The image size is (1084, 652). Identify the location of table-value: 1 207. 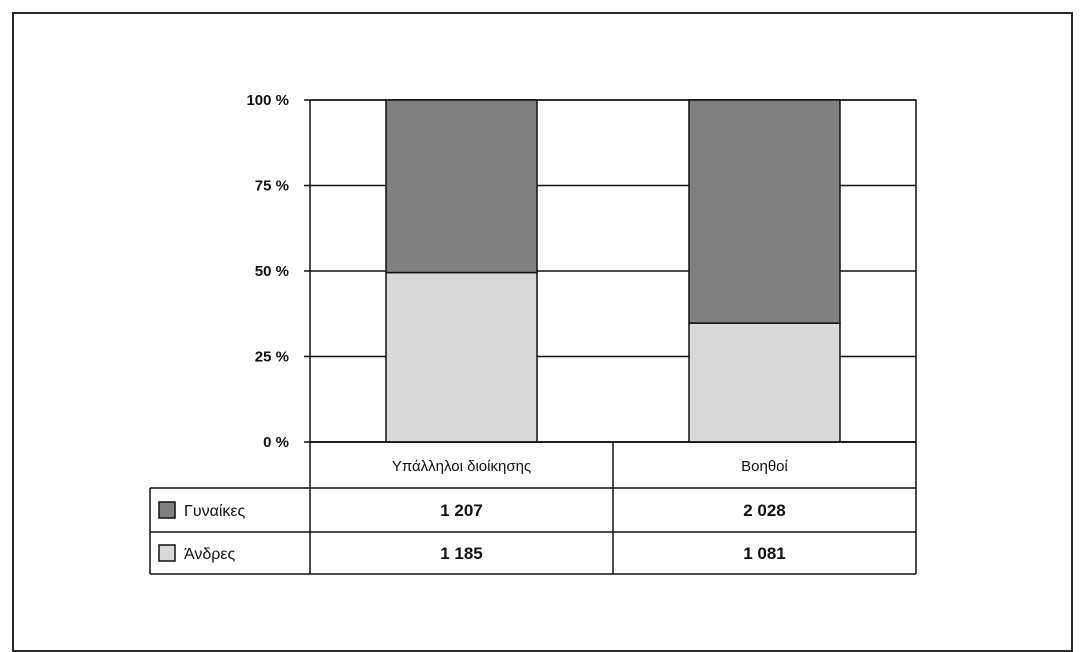
(461, 510).